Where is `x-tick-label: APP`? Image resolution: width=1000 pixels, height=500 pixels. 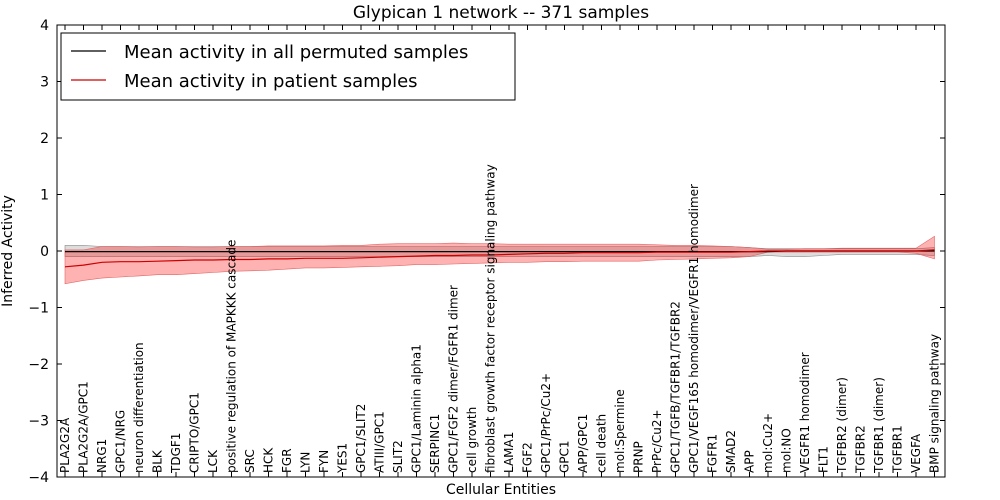 x-tick-label: APP is located at coordinates (750, 461).